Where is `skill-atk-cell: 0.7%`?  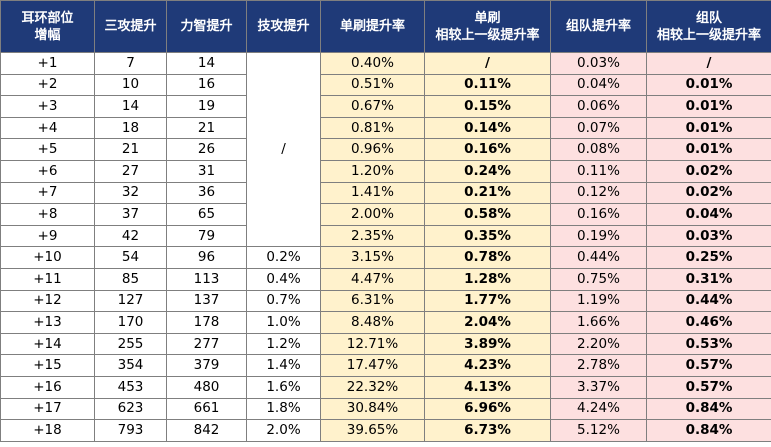
skill-atk-cell: 0.7% is located at coordinates (283, 301).